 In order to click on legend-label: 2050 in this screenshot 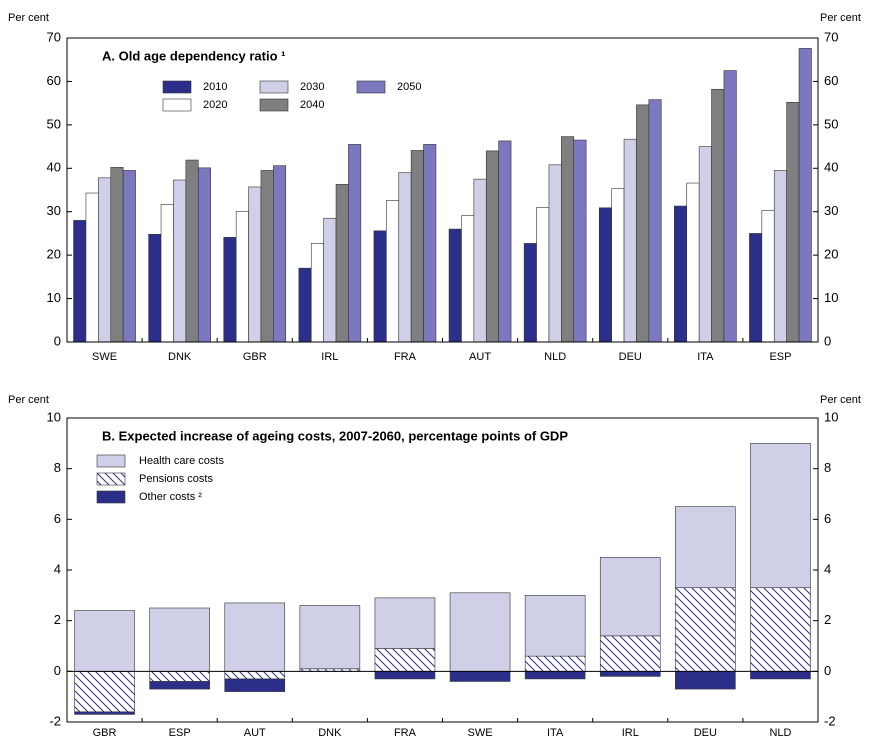, I will do `click(409, 87)`.